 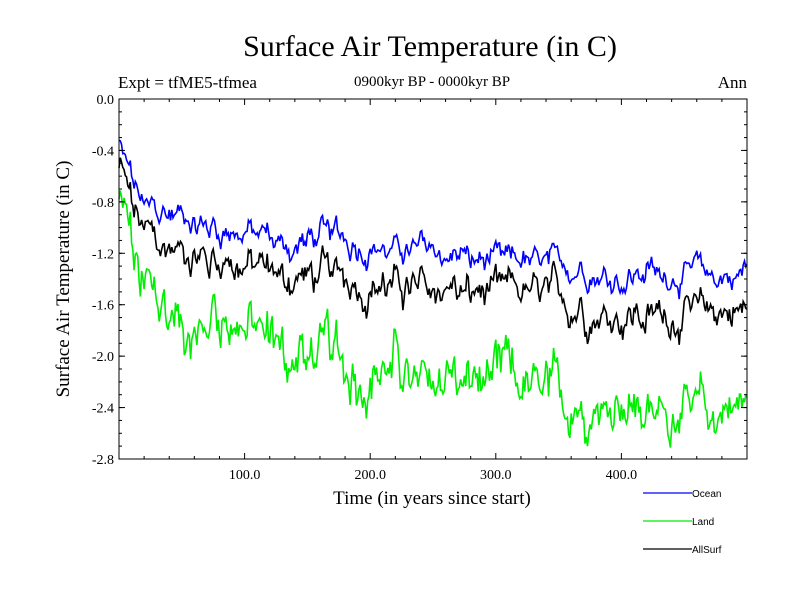 What do you see at coordinates (733, 82) in the screenshot?
I see `season-label: Ann` at bounding box center [733, 82].